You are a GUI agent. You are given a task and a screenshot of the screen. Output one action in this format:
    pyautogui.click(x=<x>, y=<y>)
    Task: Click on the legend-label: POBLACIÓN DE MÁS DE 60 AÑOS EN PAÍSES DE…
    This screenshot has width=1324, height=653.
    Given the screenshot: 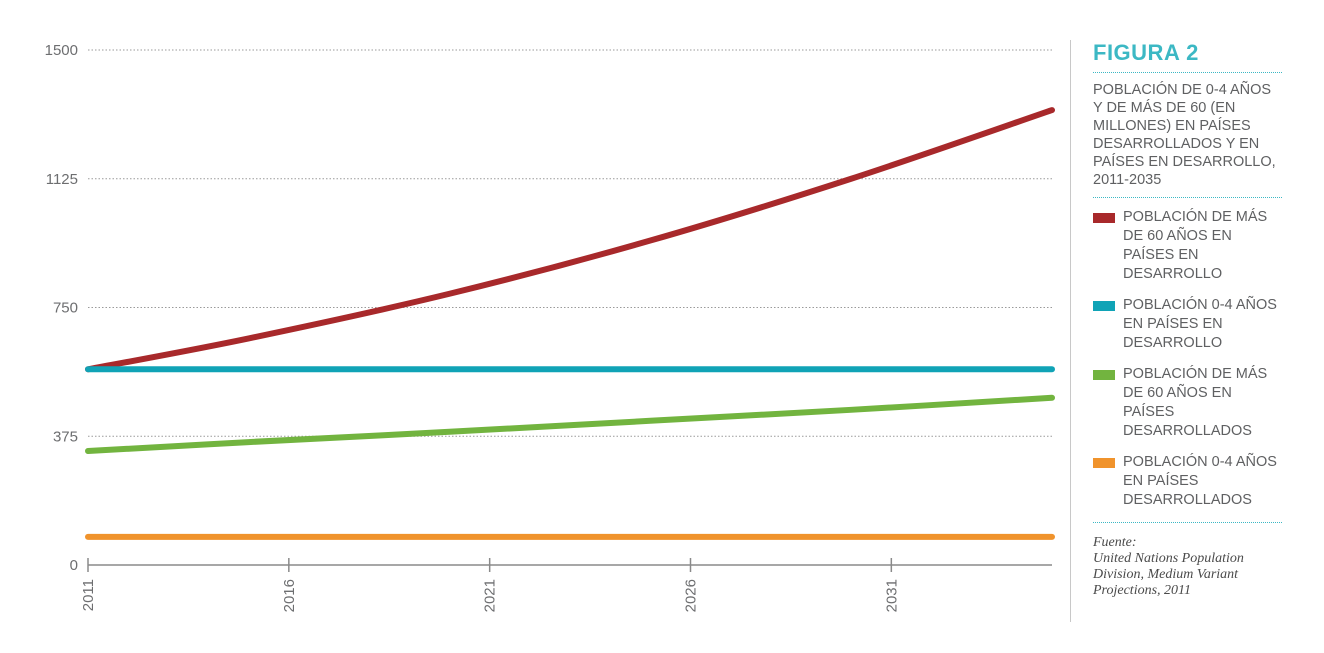 What is the action you would take?
    pyautogui.click(x=1195, y=402)
    